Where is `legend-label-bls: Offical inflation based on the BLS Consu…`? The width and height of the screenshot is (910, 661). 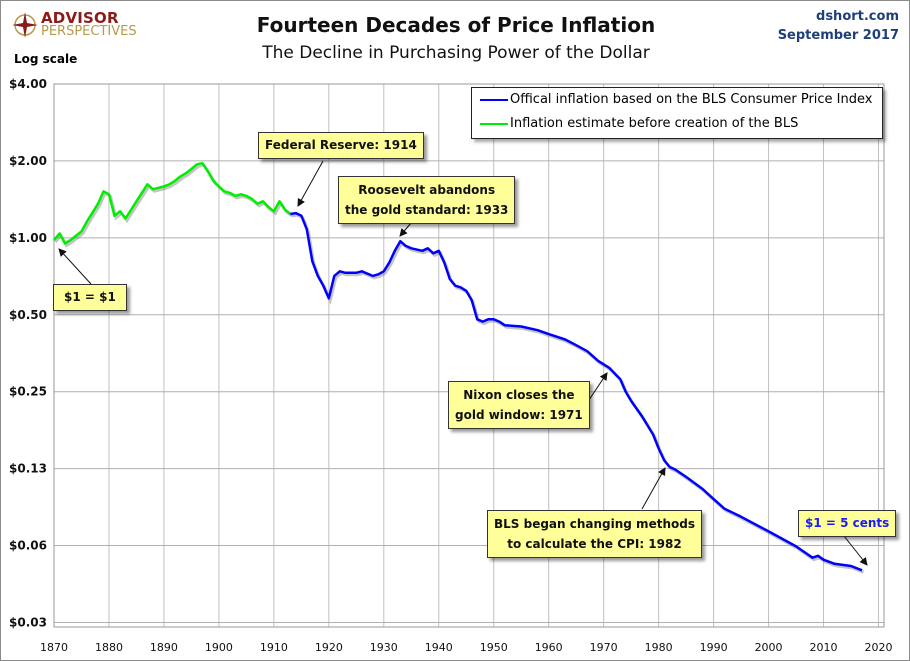 legend-label-bls: Offical inflation based on the BLS Consu… is located at coordinates (691, 99).